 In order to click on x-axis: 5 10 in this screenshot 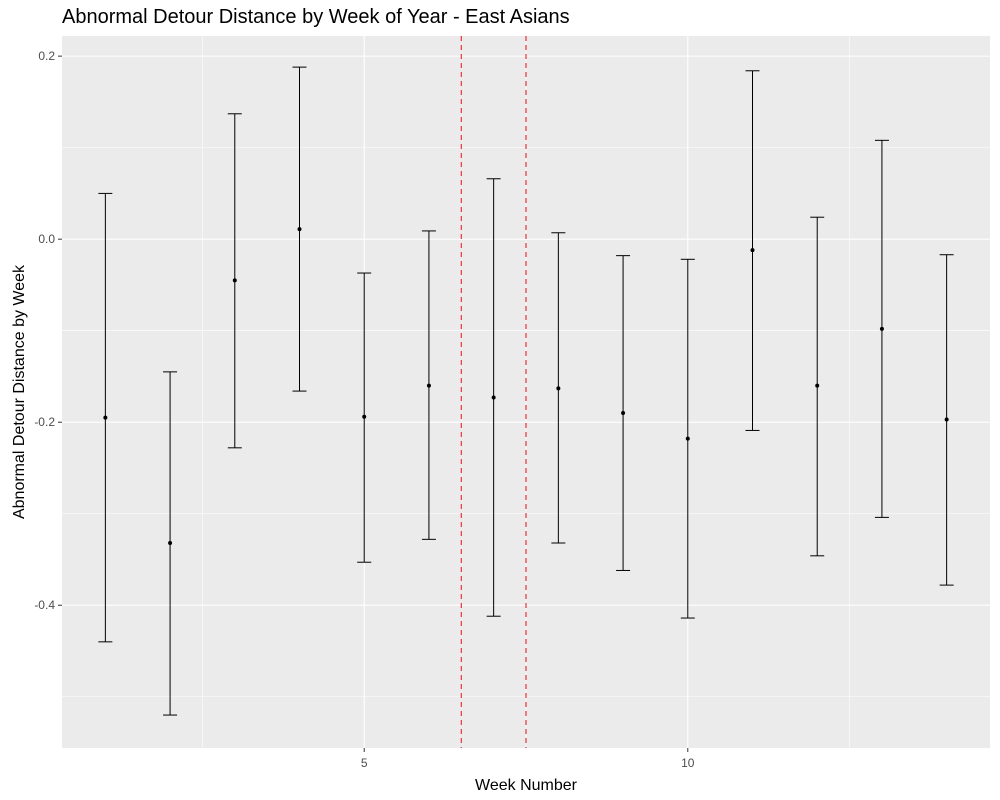, I will do `click(528, 759)`.